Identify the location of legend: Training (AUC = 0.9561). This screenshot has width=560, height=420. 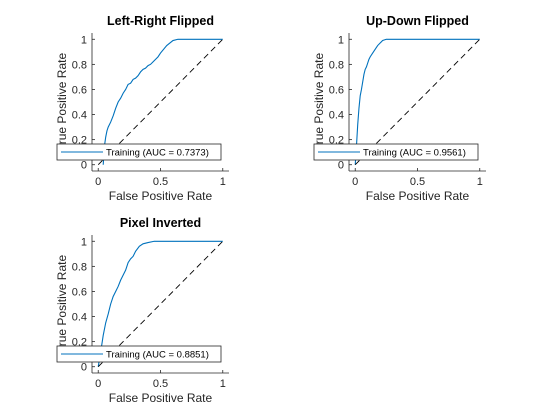
(396, 152).